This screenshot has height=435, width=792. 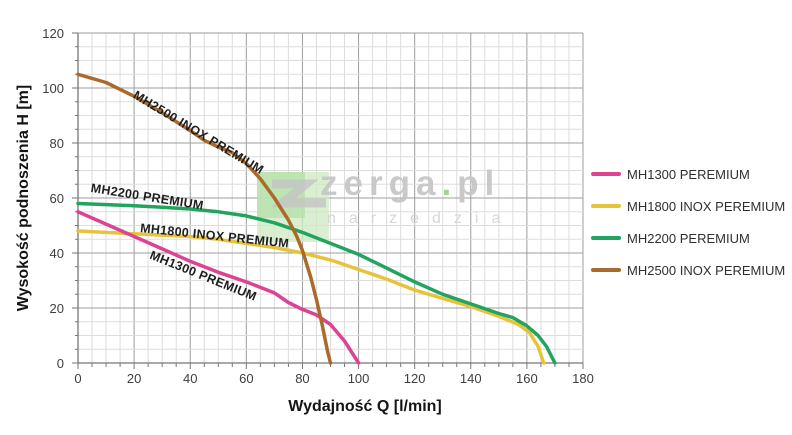 I want to click on x-tick-label: 180, so click(x=583, y=378).